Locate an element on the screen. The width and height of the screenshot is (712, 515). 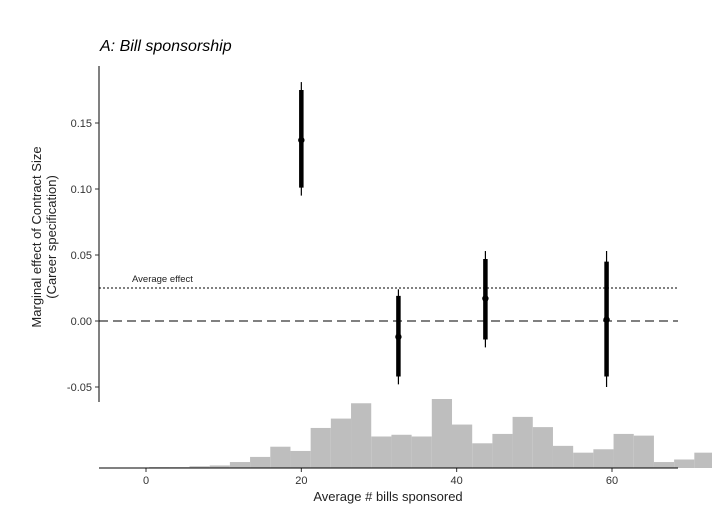
y-tick-label: 0.05 is located at coordinates (81, 256).